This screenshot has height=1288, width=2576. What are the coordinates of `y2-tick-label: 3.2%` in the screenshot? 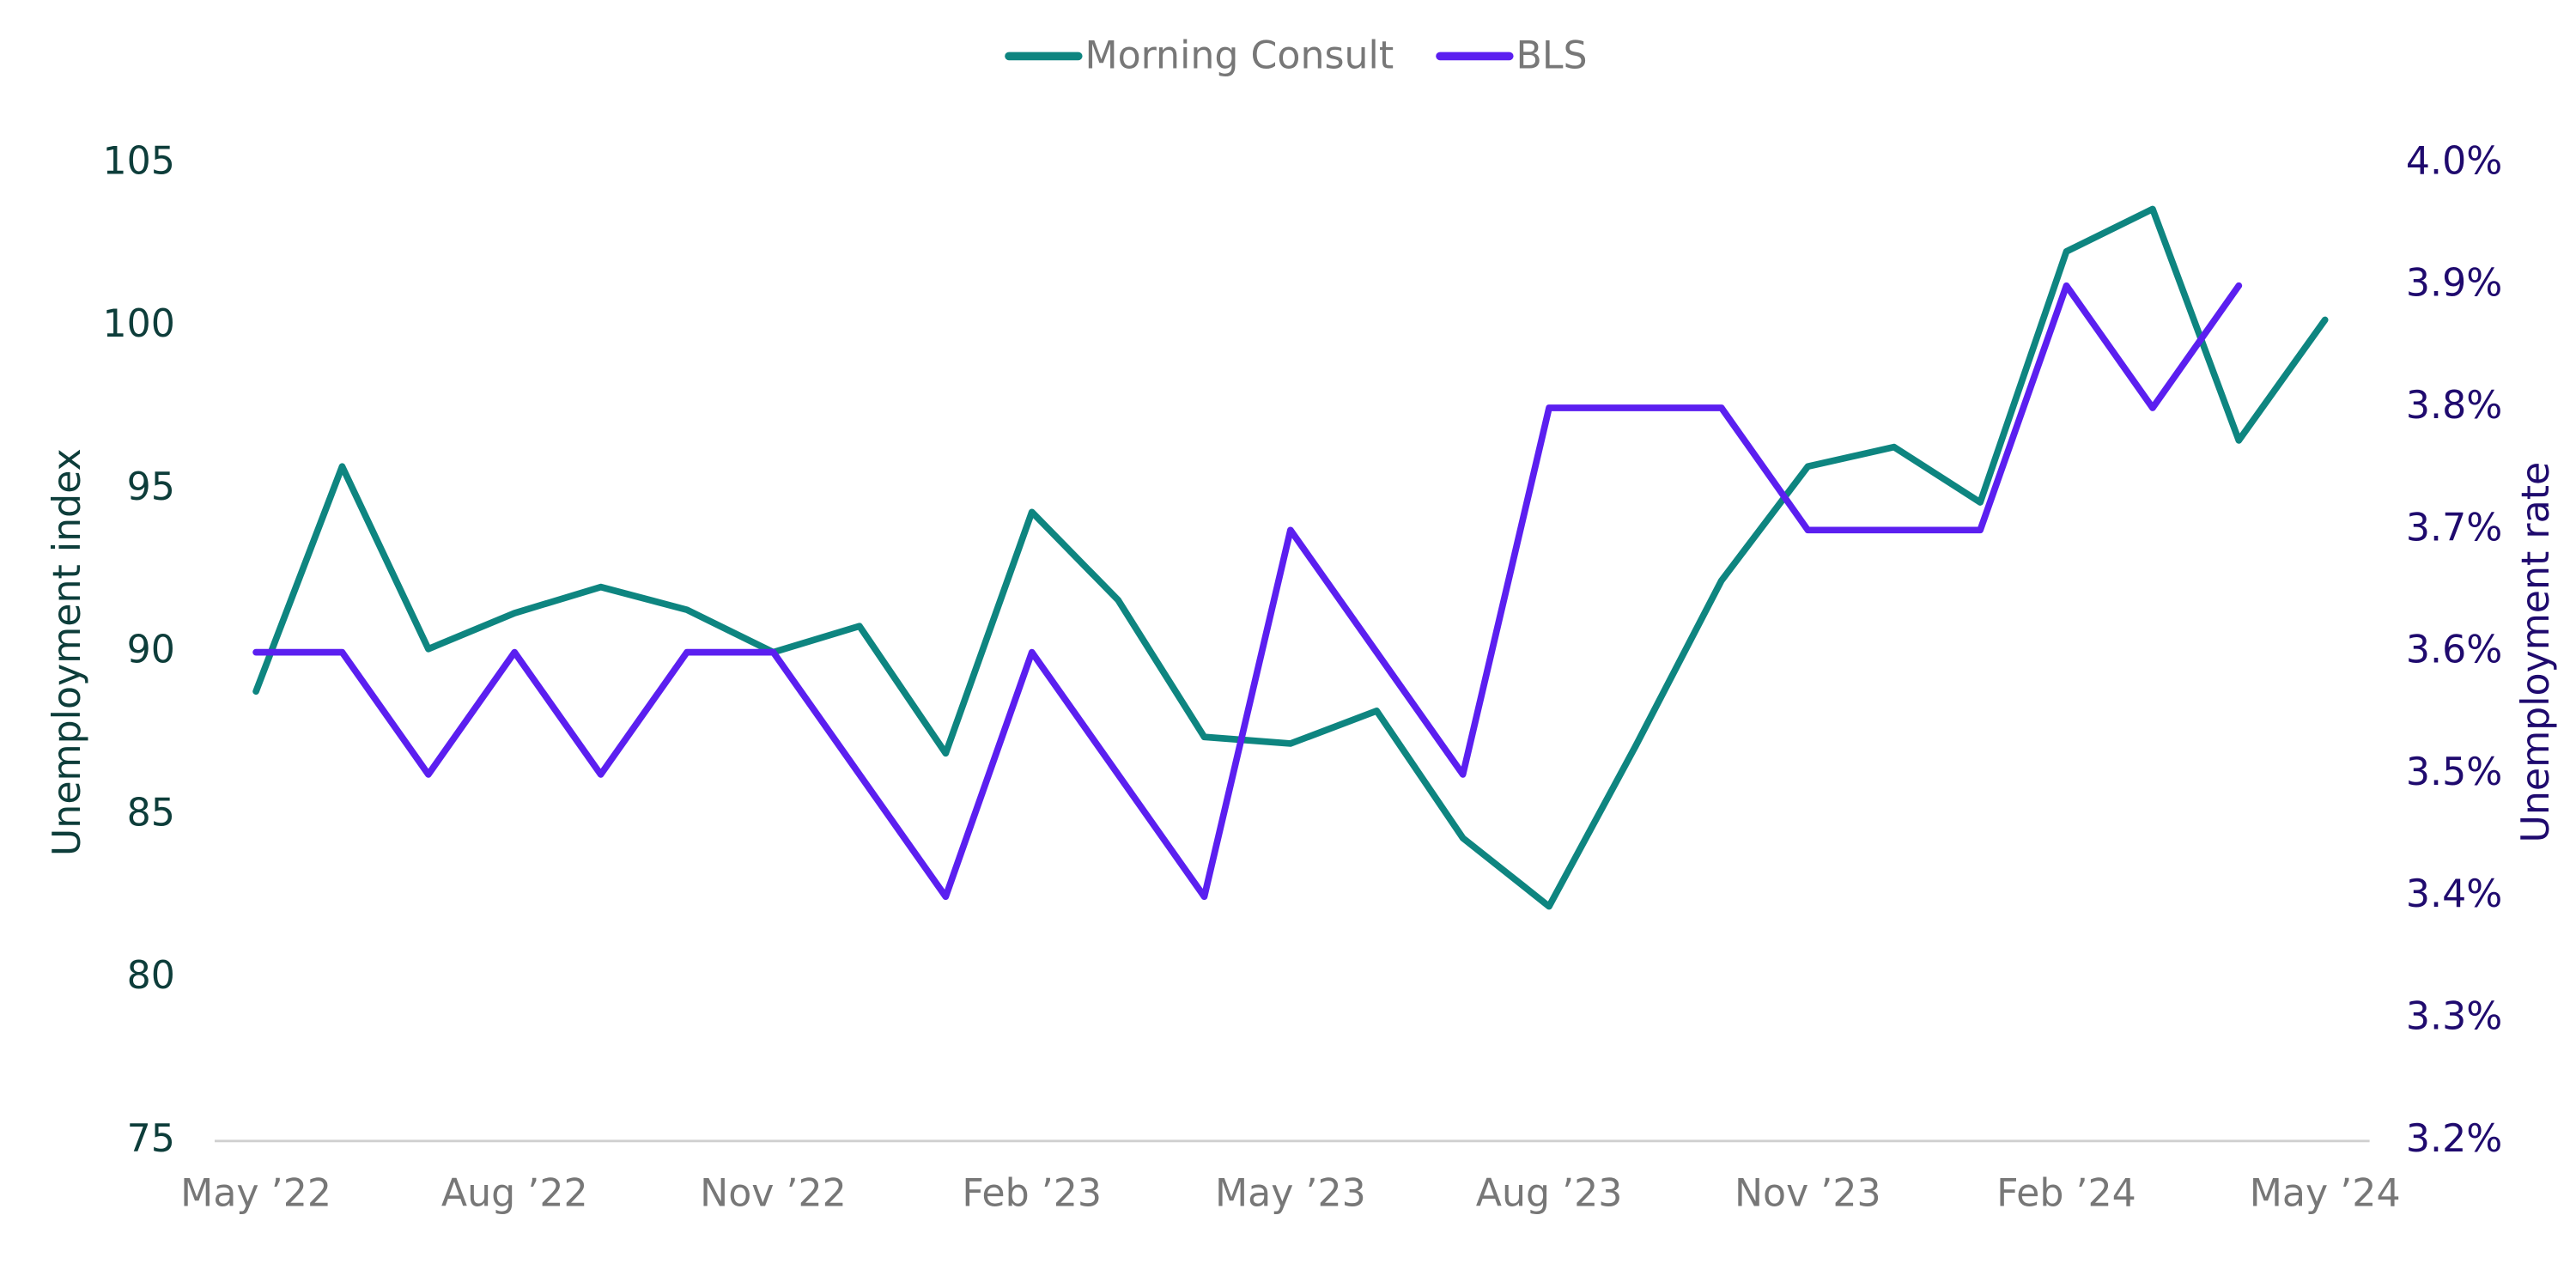 It's located at (2454, 1139).